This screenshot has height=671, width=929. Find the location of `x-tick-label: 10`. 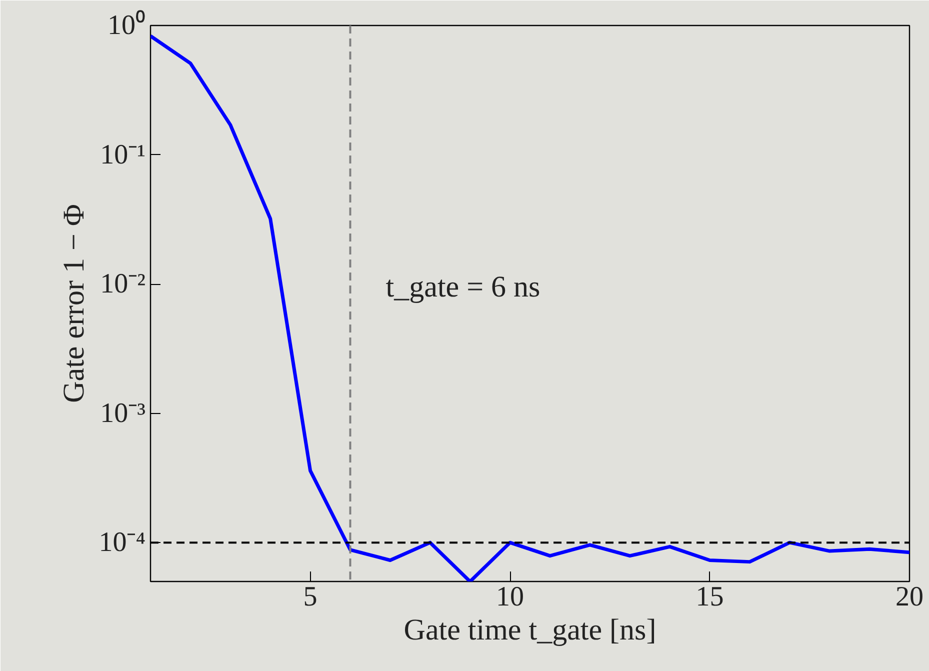

x-tick-label: 10 is located at coordinates (510, 597).